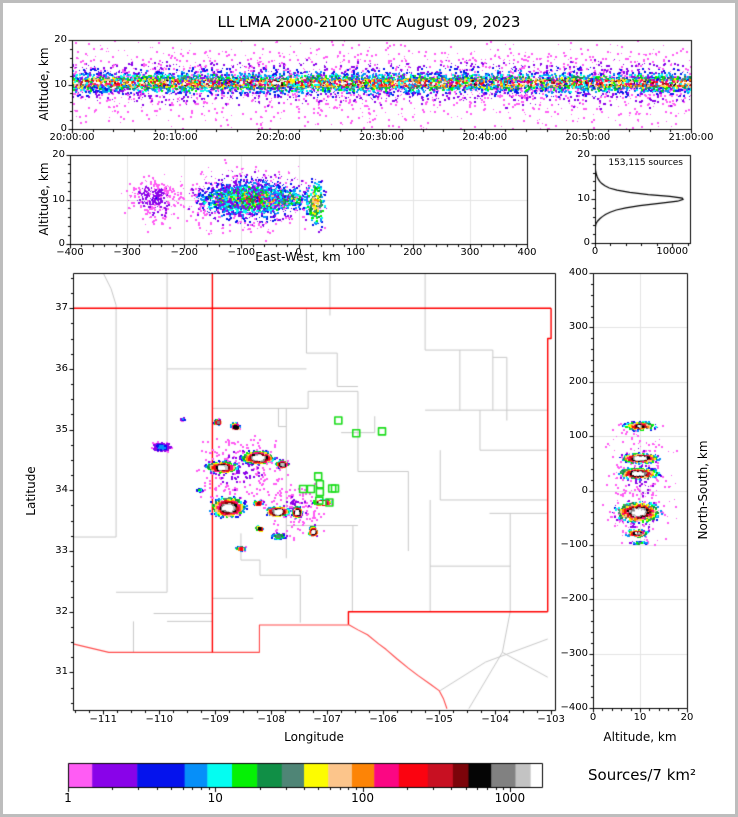 The image size is (738, 817). What do you see at coordinates (61, 672) in the screenshot?
I see `tick-label: 31` at bounding box center [61, 672].